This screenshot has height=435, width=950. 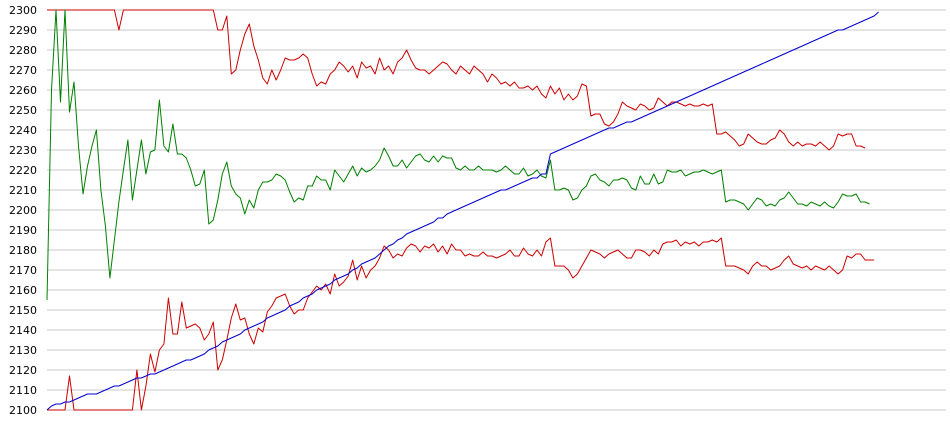 I want to click on y-tick-label: 2190, so click(x=23, y=230).